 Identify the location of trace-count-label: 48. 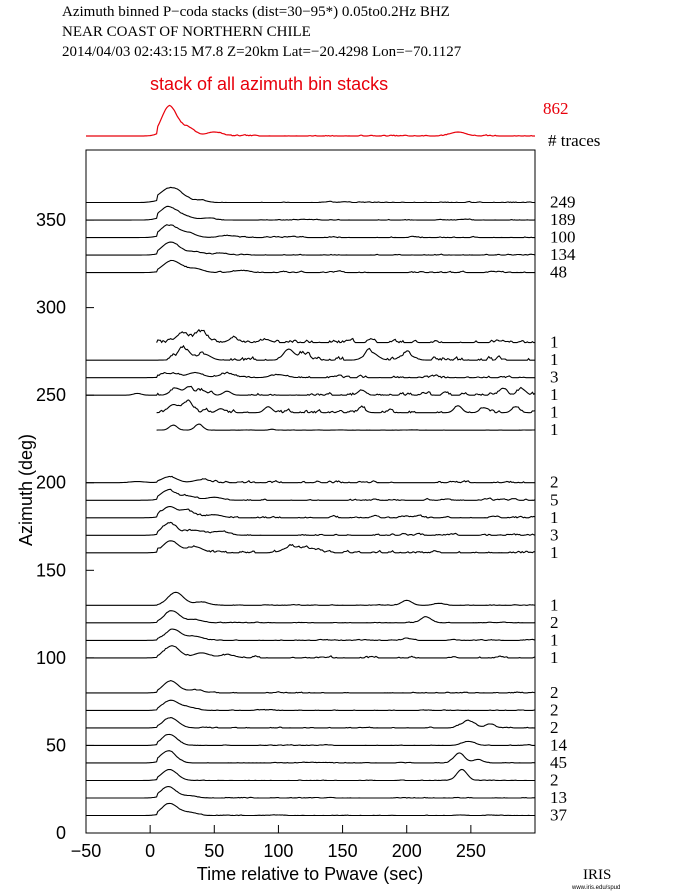
(558, 272).